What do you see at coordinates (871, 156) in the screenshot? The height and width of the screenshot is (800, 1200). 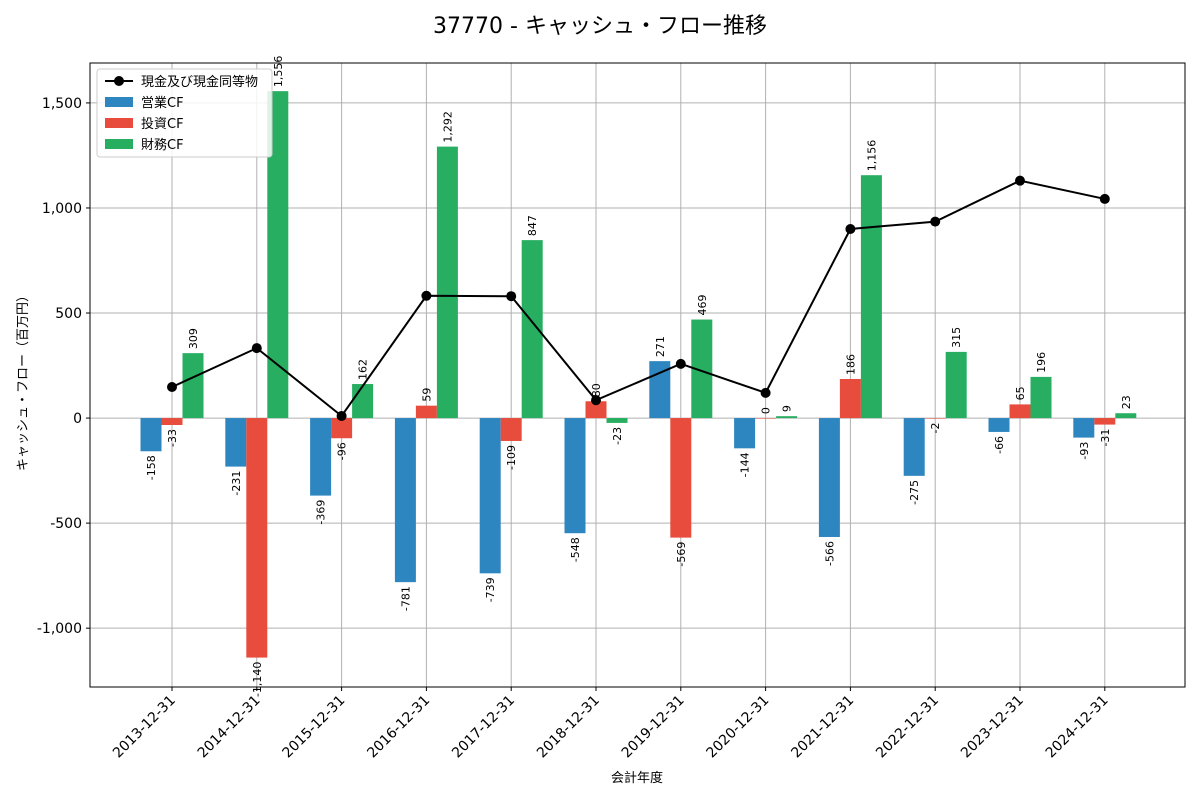 I see `data-label: 1,156` at bounding box center [871, 156].